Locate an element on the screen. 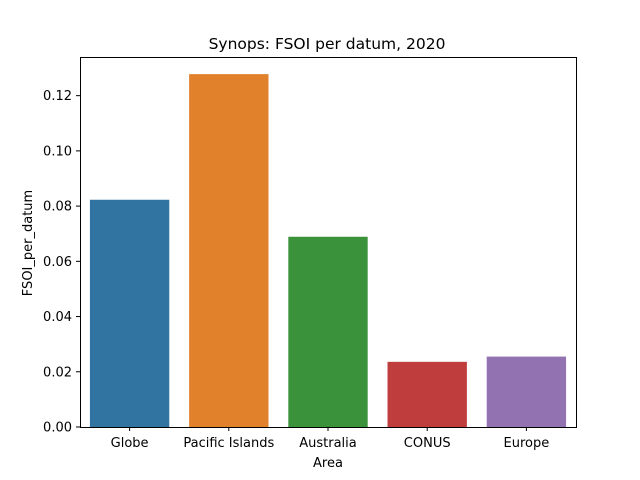  y-tick-label: 0.04 is located at coordinates (57, 317).